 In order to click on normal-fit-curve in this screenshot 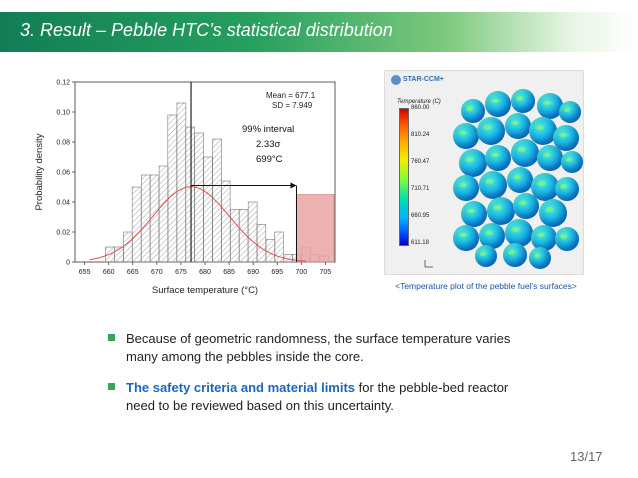, I will do `click(198, 224)`.